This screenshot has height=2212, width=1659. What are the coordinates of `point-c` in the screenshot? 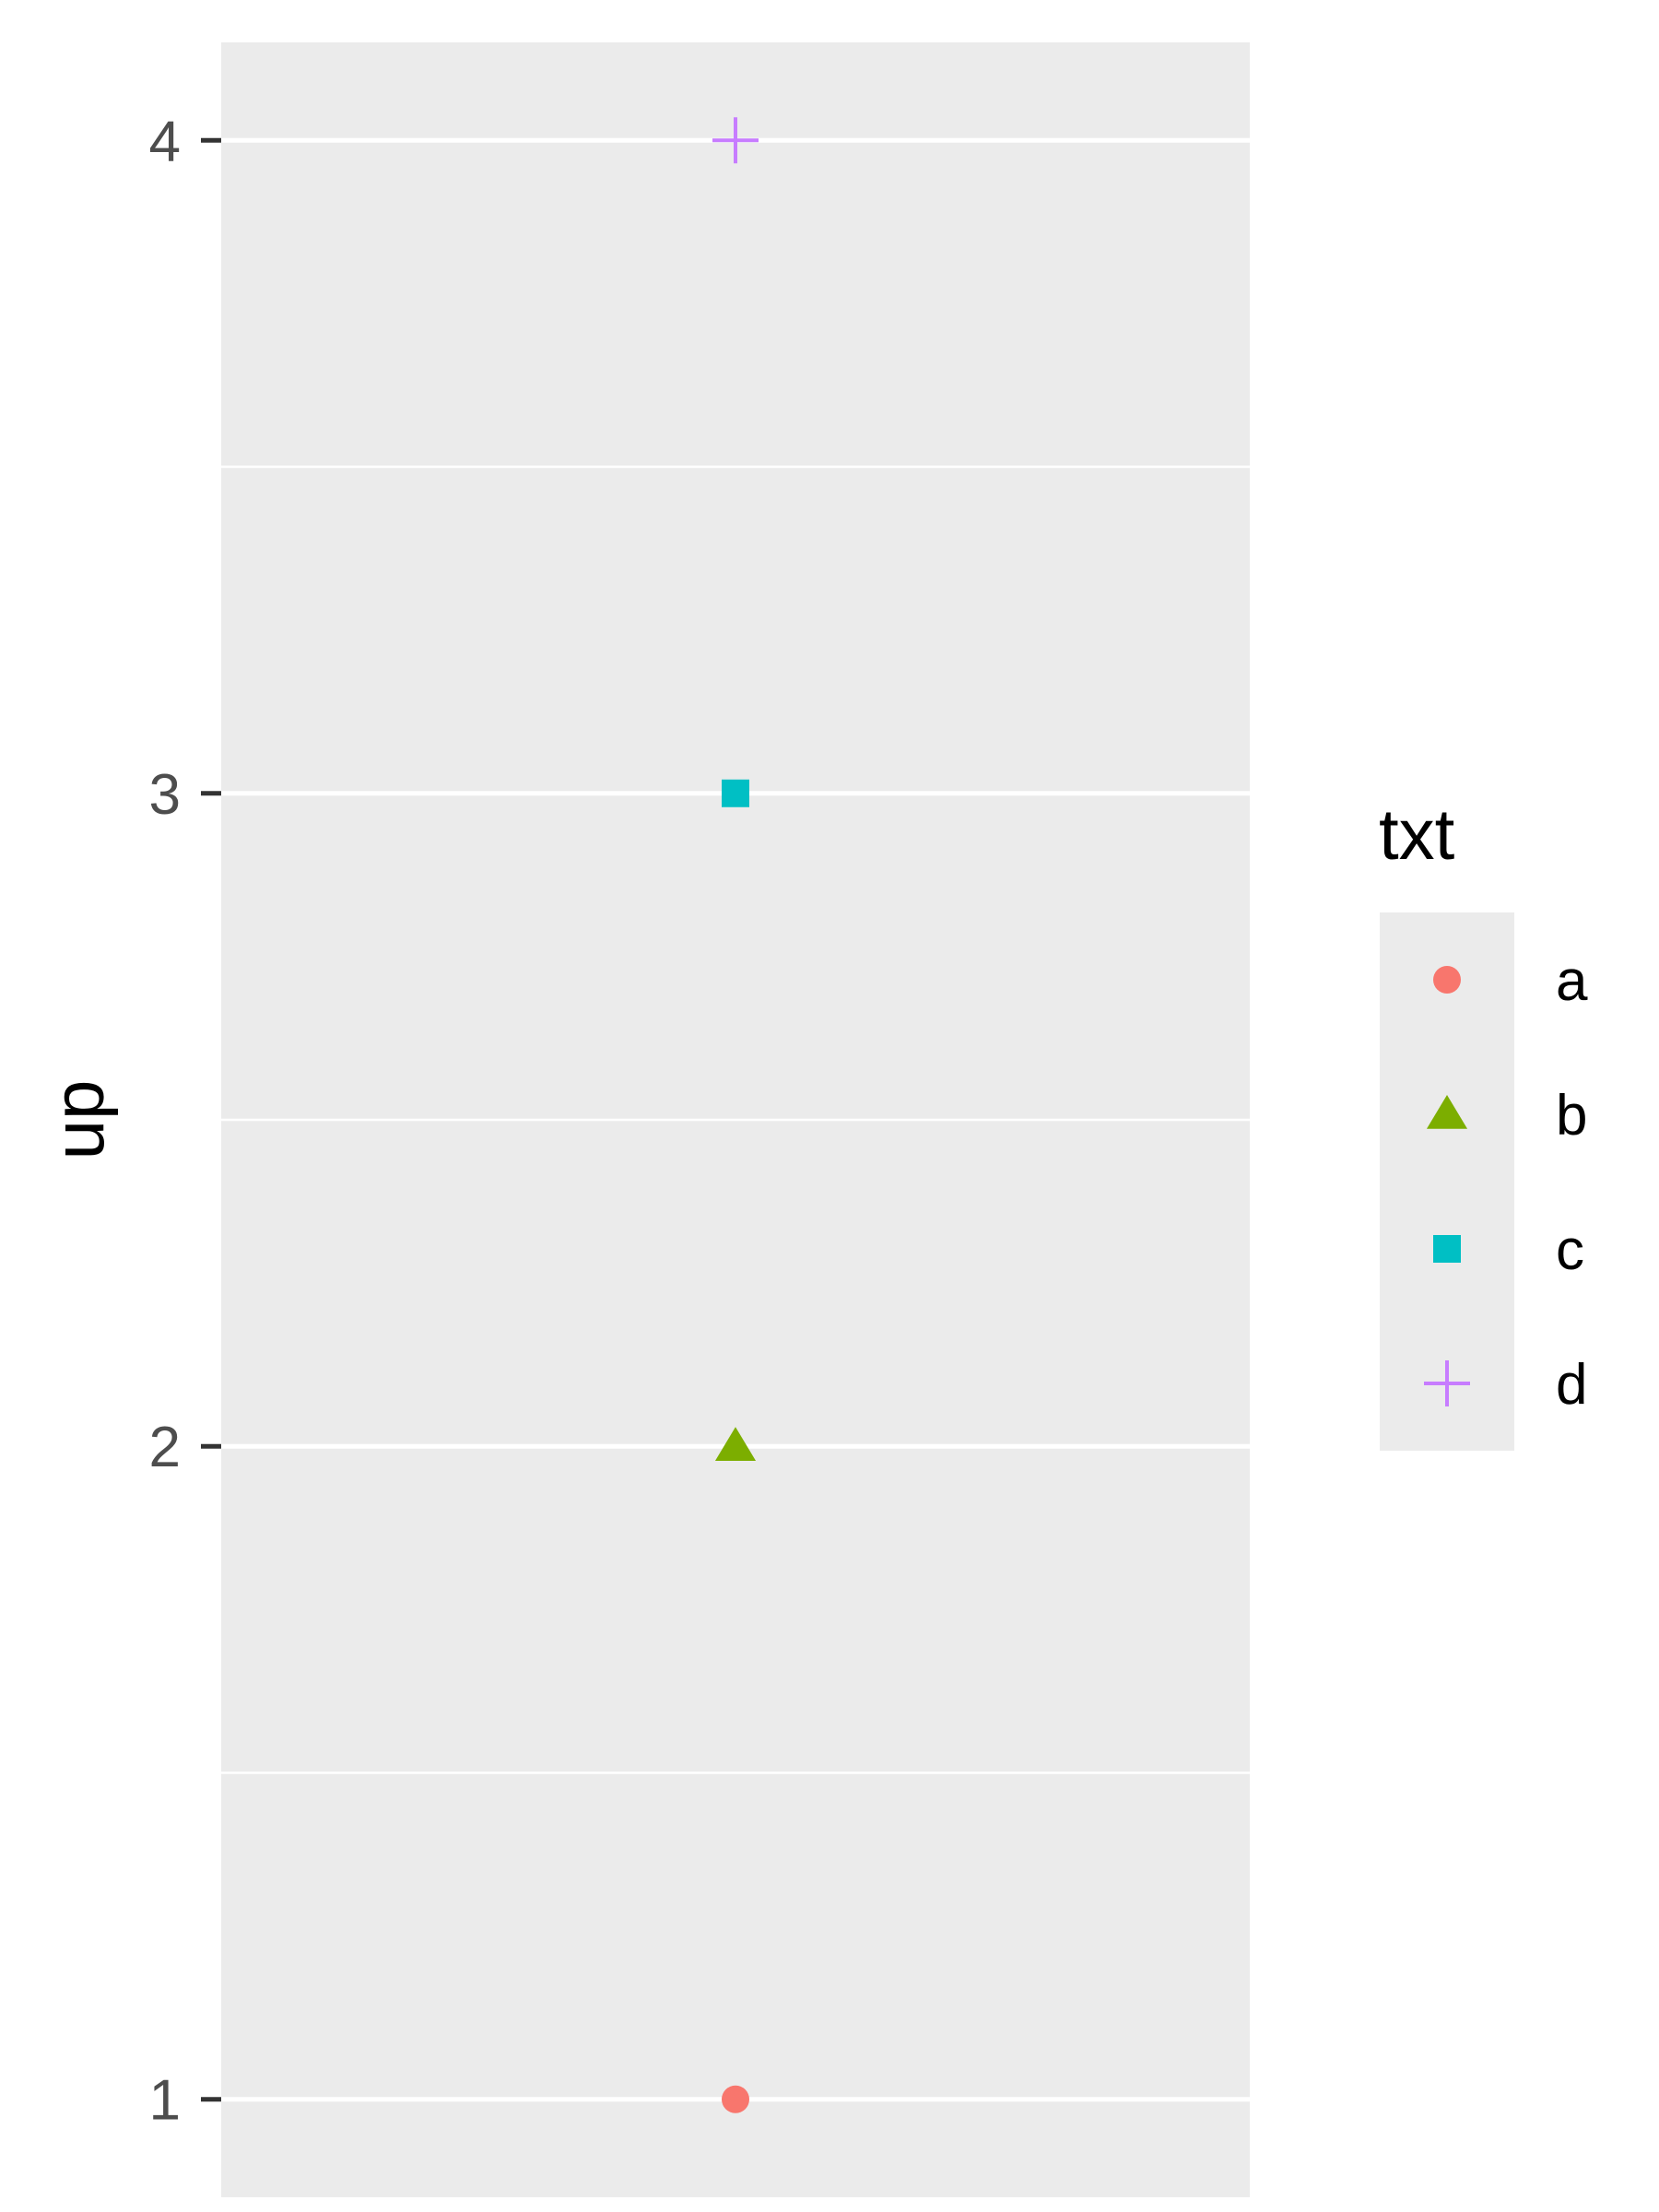 It's located at (735, 793).